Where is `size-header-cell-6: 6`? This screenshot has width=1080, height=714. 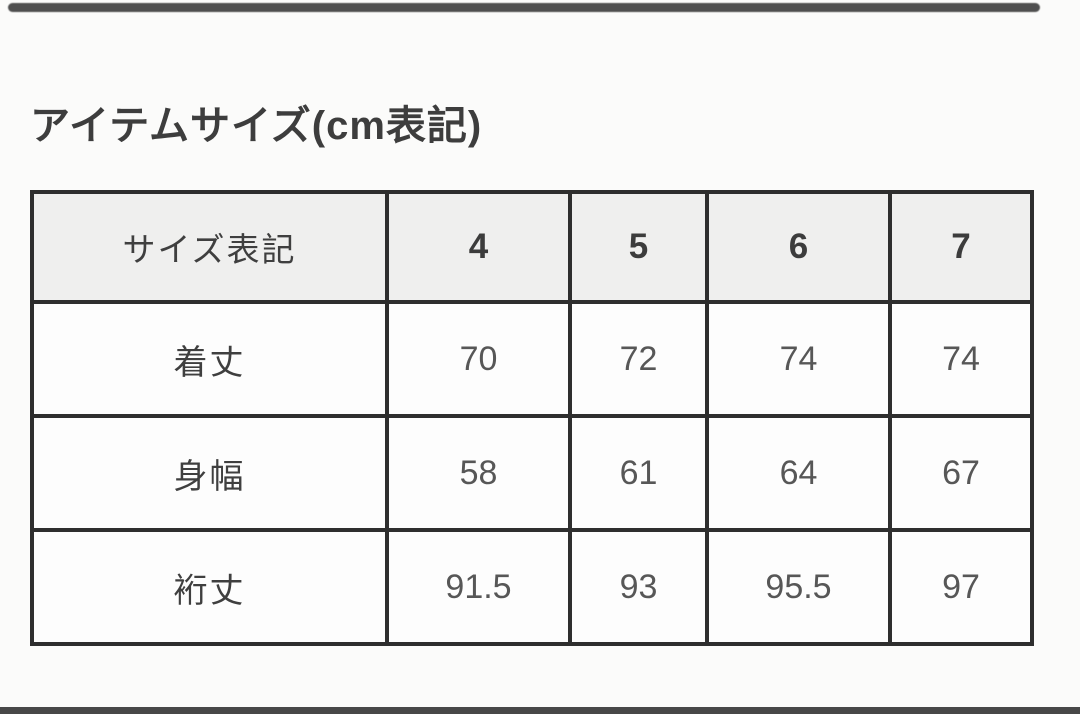
size-header-cell-6: 6 is located at coordinates (798, 247).